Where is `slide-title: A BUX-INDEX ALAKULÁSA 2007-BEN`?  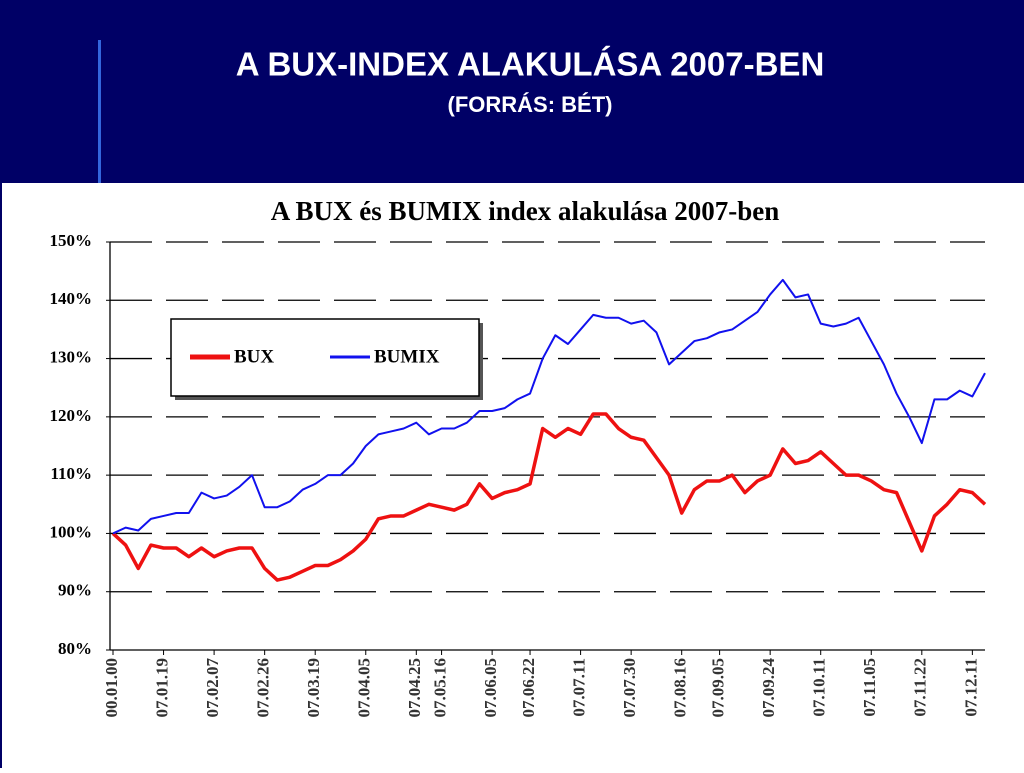 slide-title: A BUX-INDEX ALAKULÁSA 2007-BEN is located at coordinates (530, 64).